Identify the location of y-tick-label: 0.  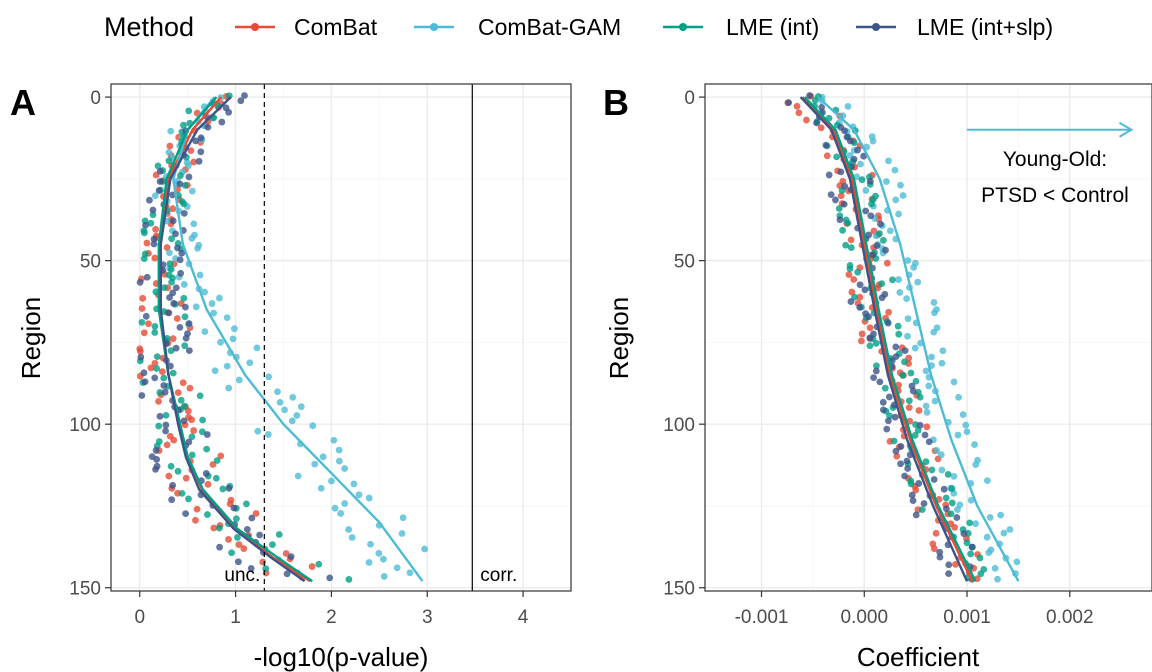
(95, 98).